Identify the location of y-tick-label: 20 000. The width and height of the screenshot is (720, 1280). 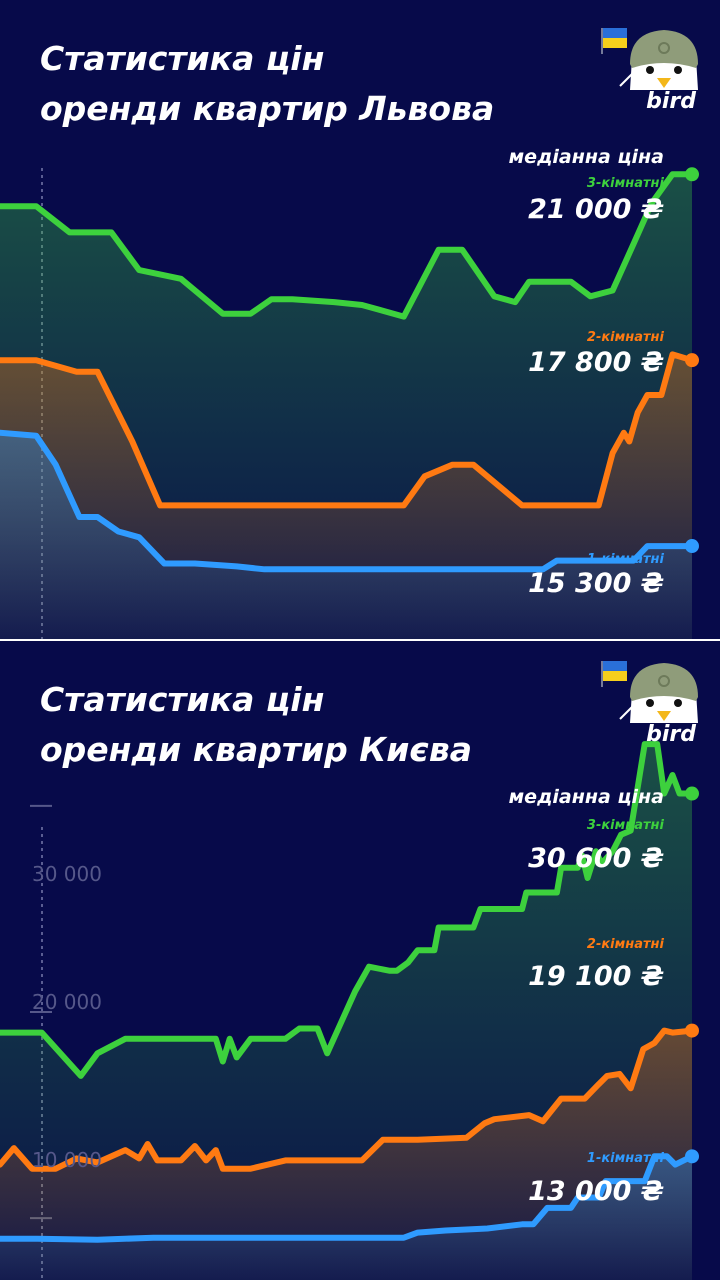
(67, 1002).